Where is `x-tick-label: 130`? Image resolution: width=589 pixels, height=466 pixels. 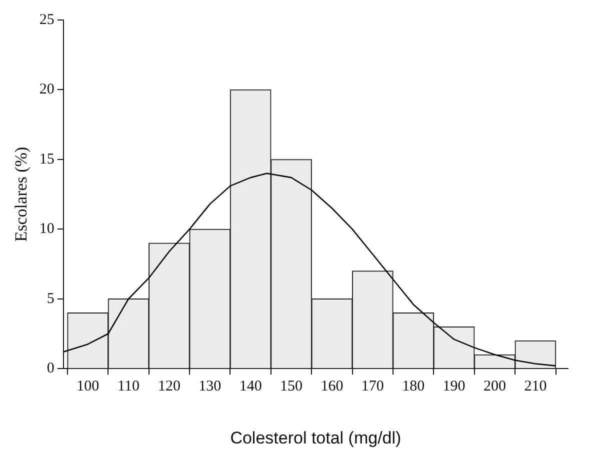 x-tick-label: 130 is located at coordinates (210, 386).